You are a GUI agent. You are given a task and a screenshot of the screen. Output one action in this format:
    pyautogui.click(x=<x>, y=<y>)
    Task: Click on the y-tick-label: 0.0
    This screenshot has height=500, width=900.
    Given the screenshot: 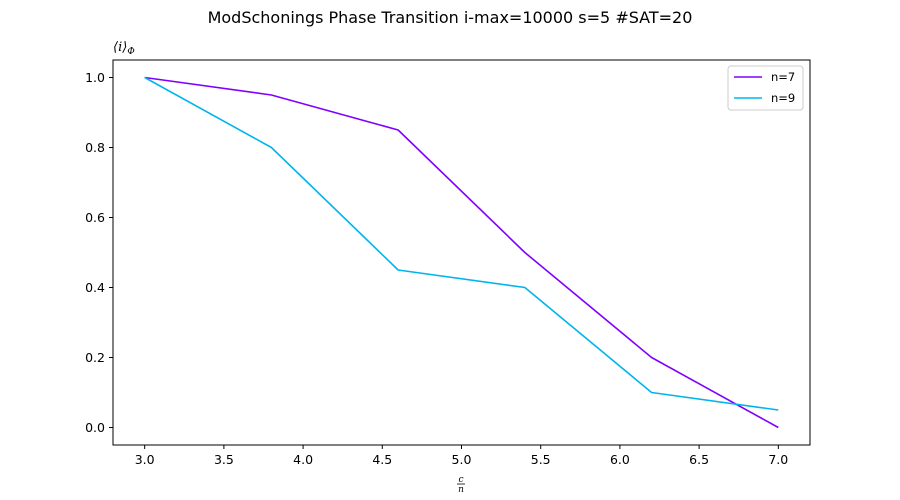 What is the action you would take?
    pyautogui.click(x=95, y=427)
    